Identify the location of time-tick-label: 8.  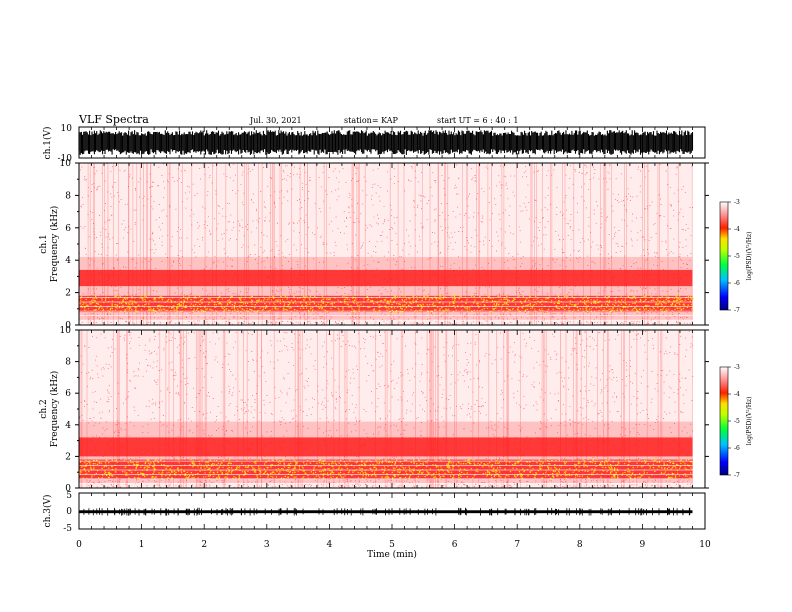
(580, 545).